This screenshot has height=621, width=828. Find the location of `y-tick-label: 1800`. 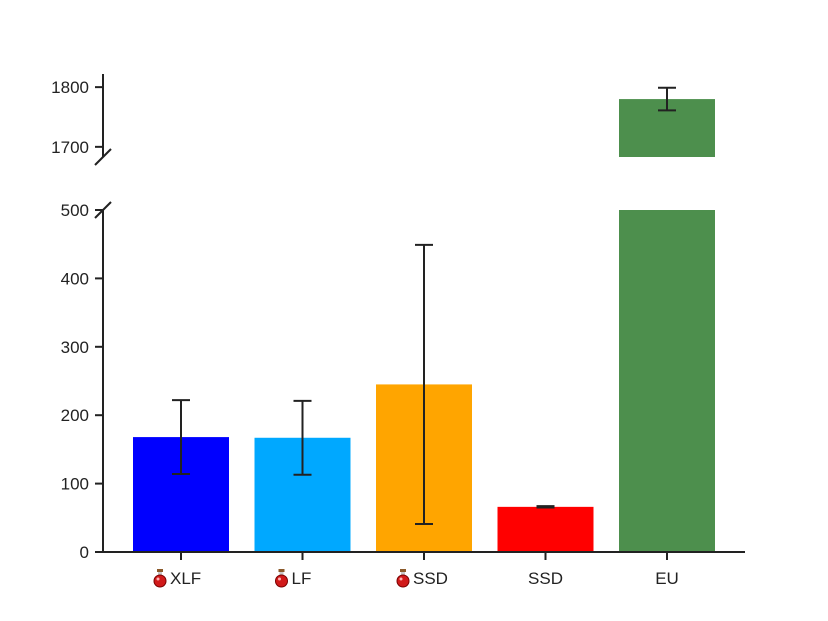

y-tick-label: 1800 is located at coordinates (70, 87).